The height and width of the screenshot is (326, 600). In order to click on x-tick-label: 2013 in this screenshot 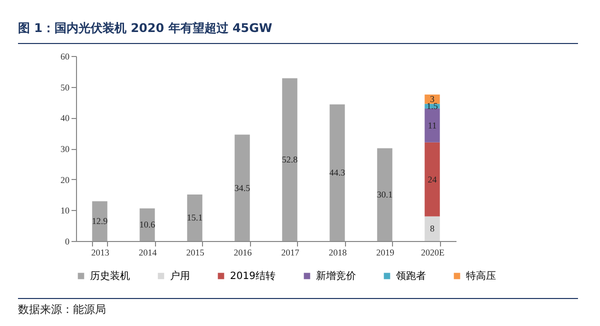, I will do `click(100, 253)`.